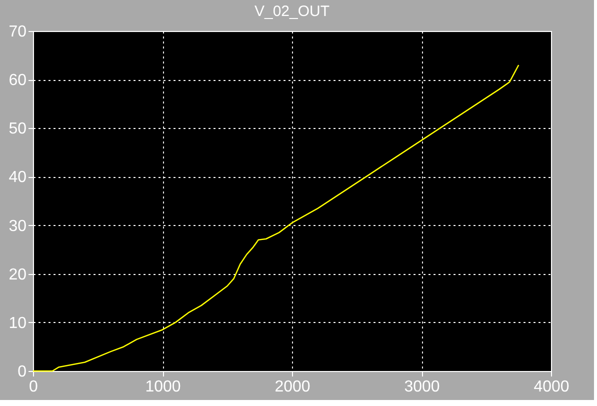 The image size is (597, 406). What do you see at coordinates (552, 387) in the screenshot?
I see `x-tick-label: 4000` at bounding box center [552, 387].